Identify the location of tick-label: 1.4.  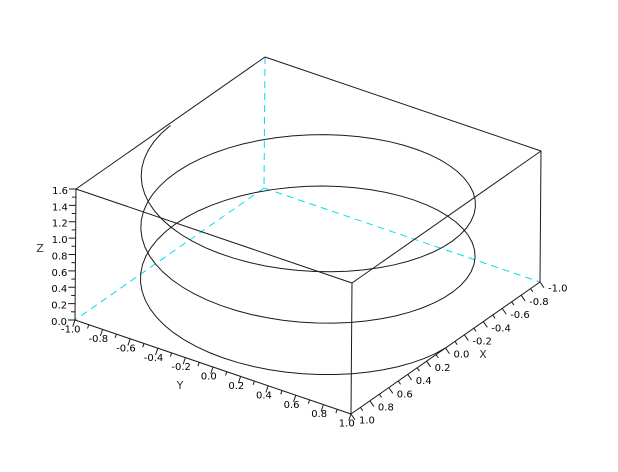
(60, 207).